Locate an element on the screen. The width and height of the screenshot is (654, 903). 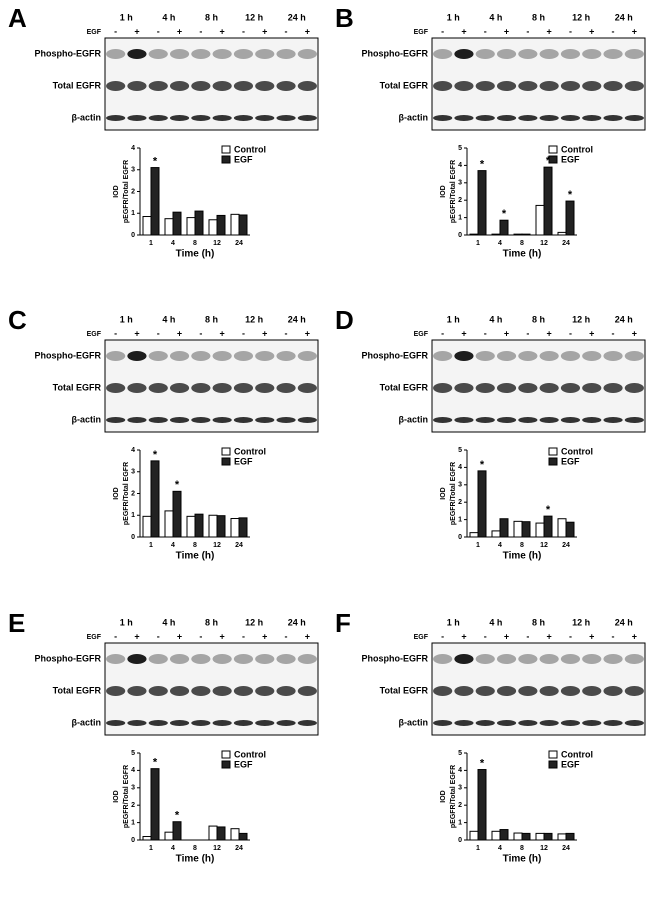
y-axis-label: IOD is located at coordinates (443, 493).